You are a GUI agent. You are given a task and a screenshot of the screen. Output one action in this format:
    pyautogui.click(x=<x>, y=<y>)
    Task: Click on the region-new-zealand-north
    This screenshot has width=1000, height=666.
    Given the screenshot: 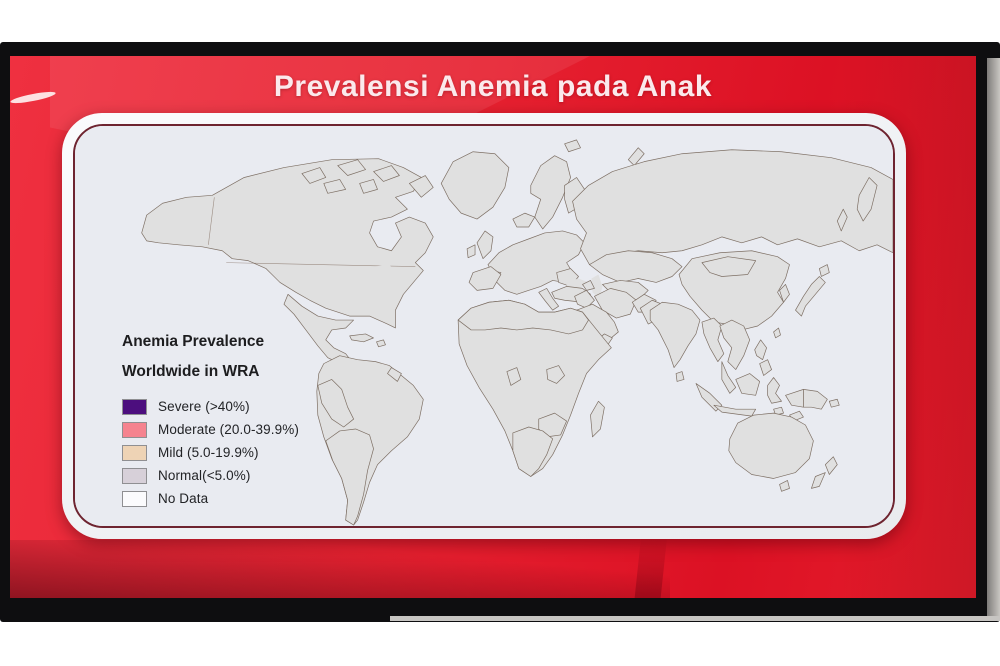 What is the action you would take?
    pyautogui.click(x=831, y=465)
    